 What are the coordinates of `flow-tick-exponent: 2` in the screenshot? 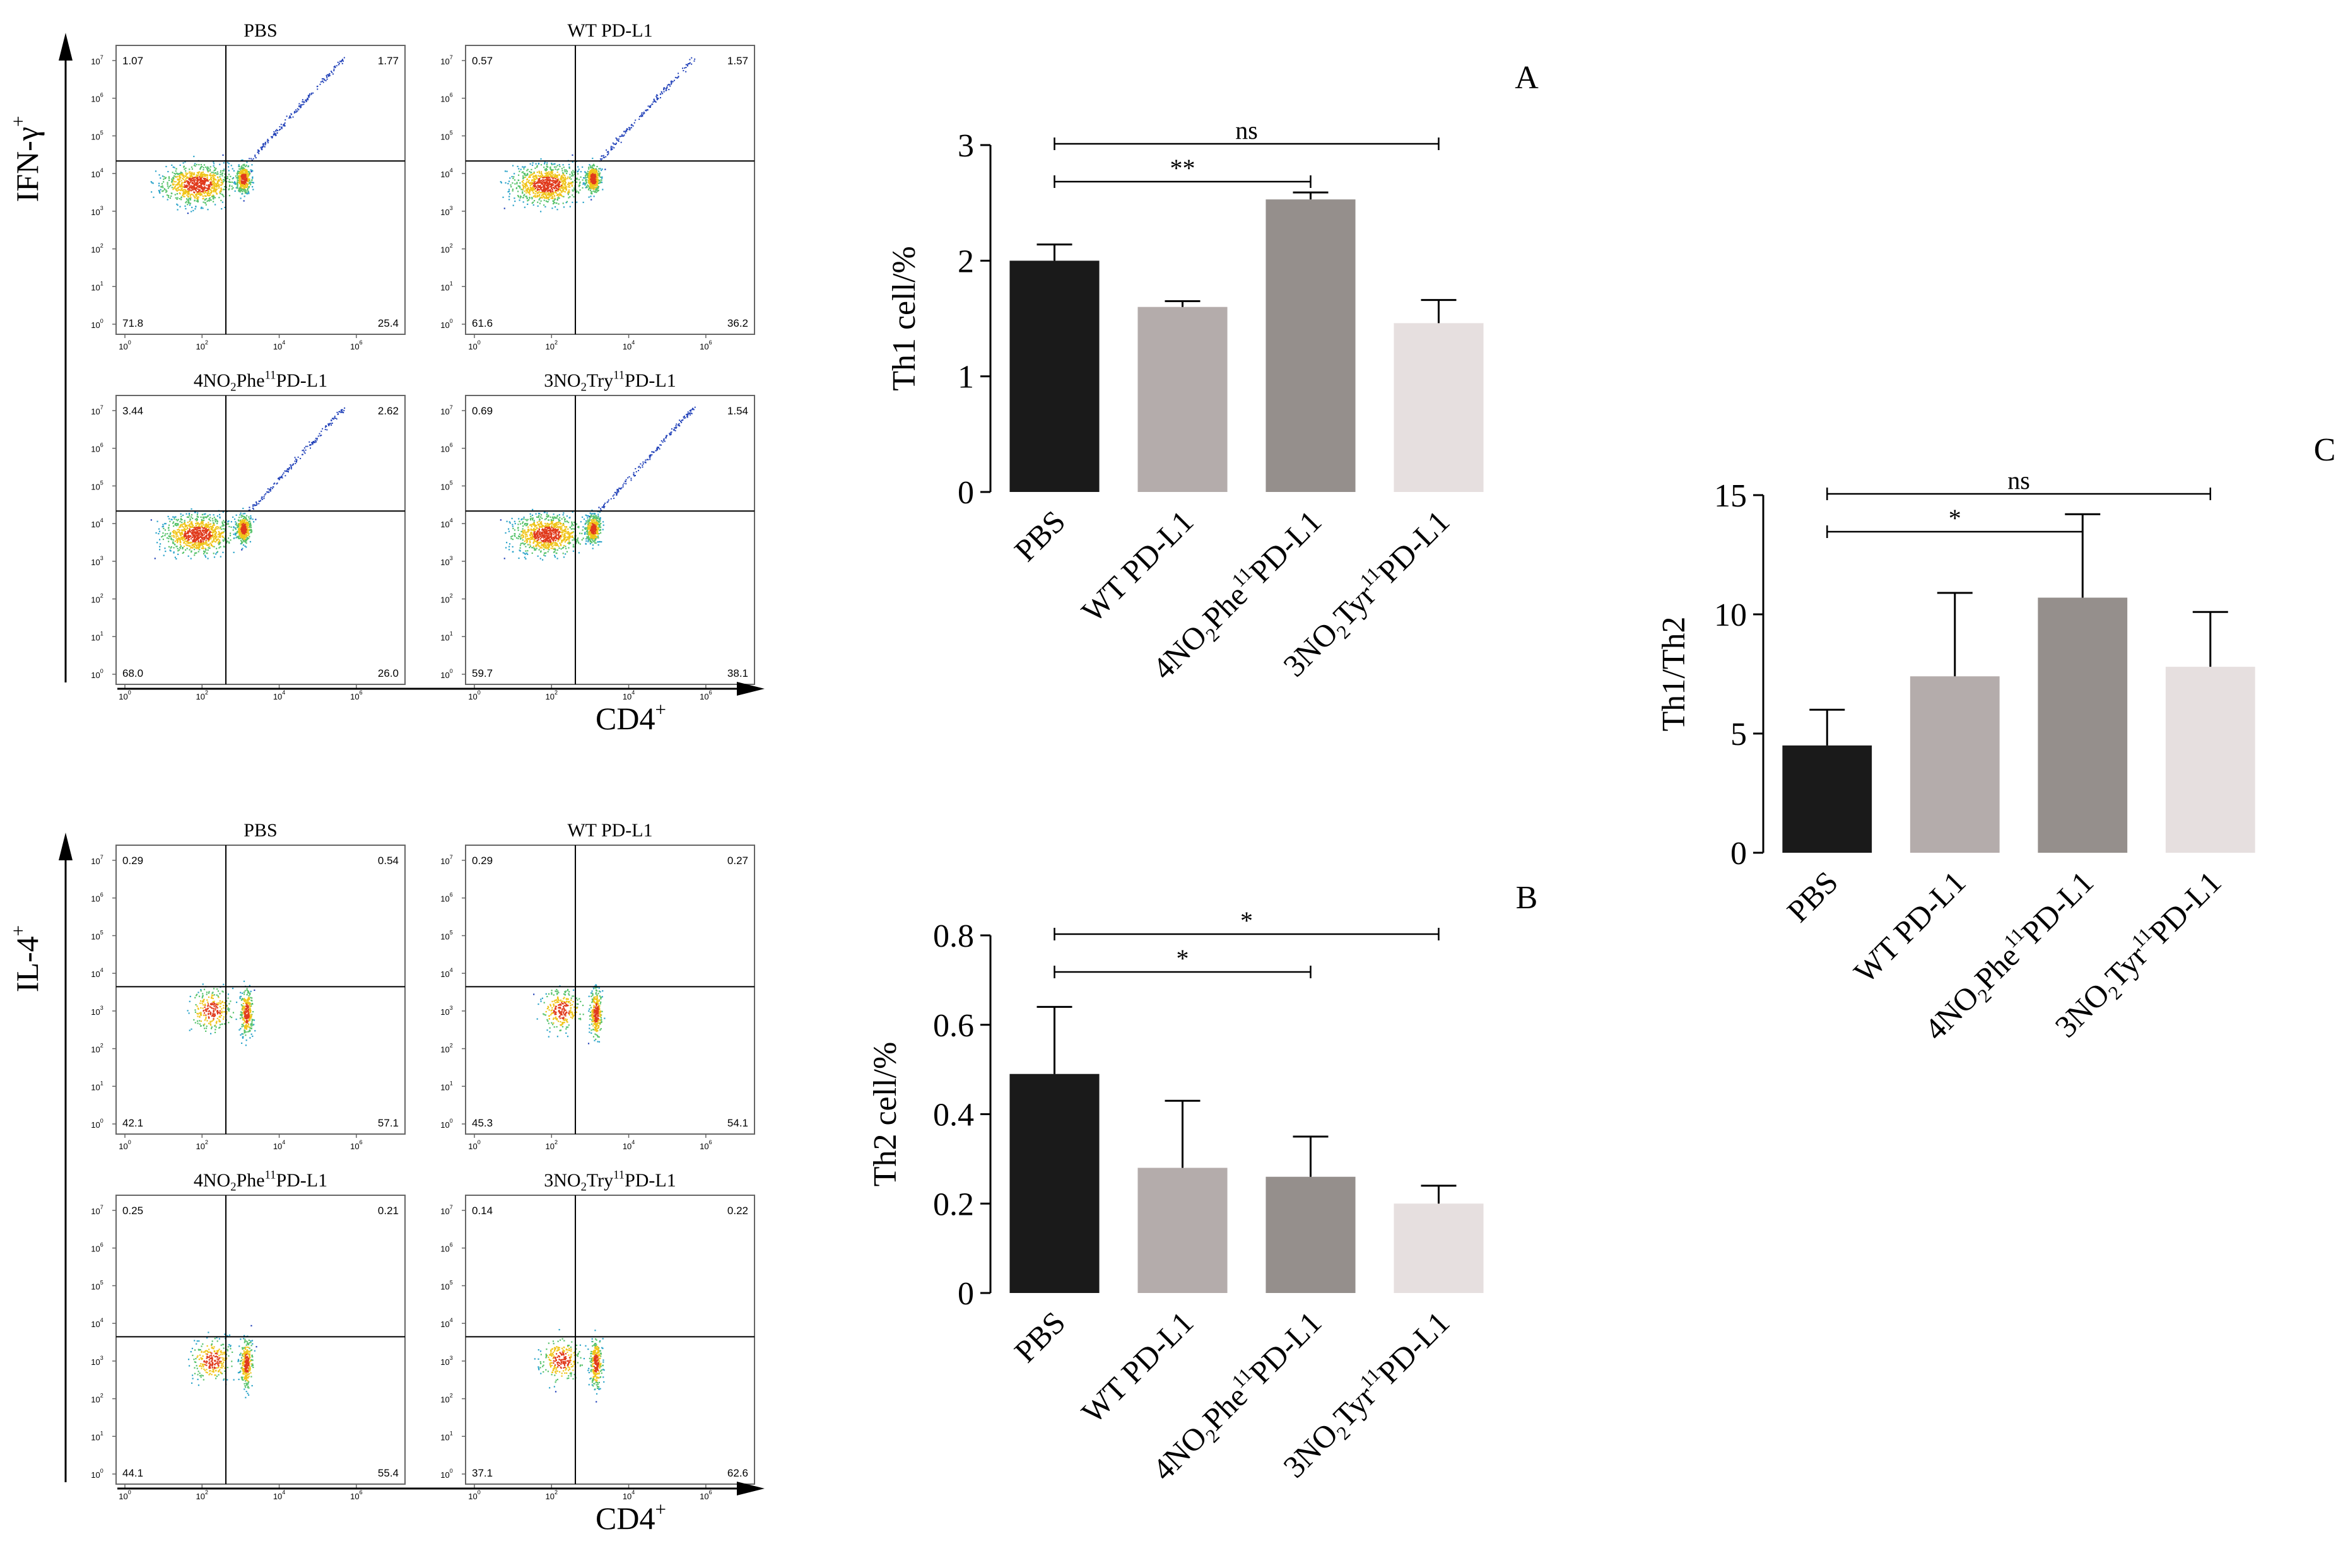 It's located at (101, 246).